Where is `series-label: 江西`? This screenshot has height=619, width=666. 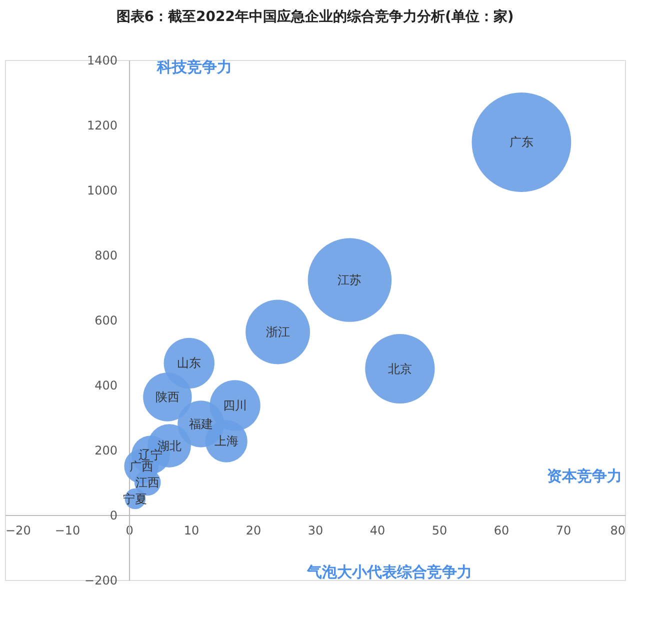
series-label: 江西 is located at coordinates (148, 483).